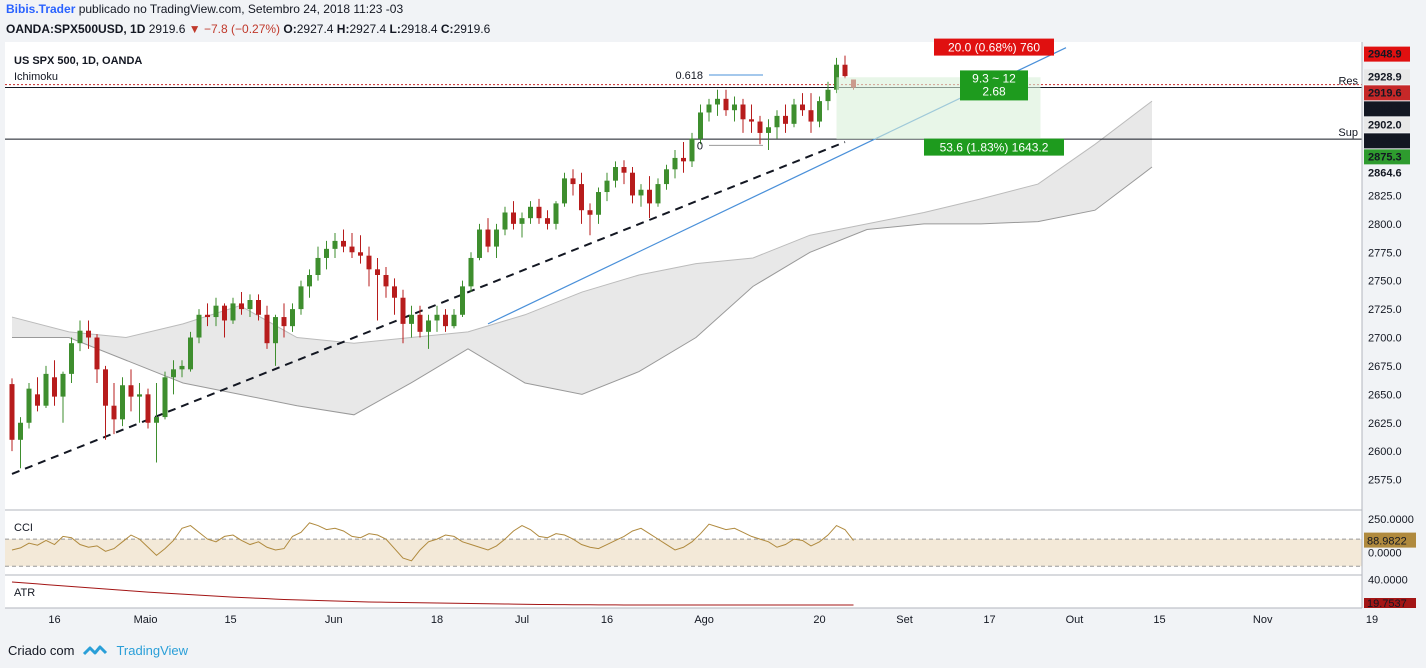 Image resolution: width=1426 pixels, height=668 pixels. I want to click on bottom-measure-box-text: 53.6 (1.83%) 1643.2, so click(994, 148).